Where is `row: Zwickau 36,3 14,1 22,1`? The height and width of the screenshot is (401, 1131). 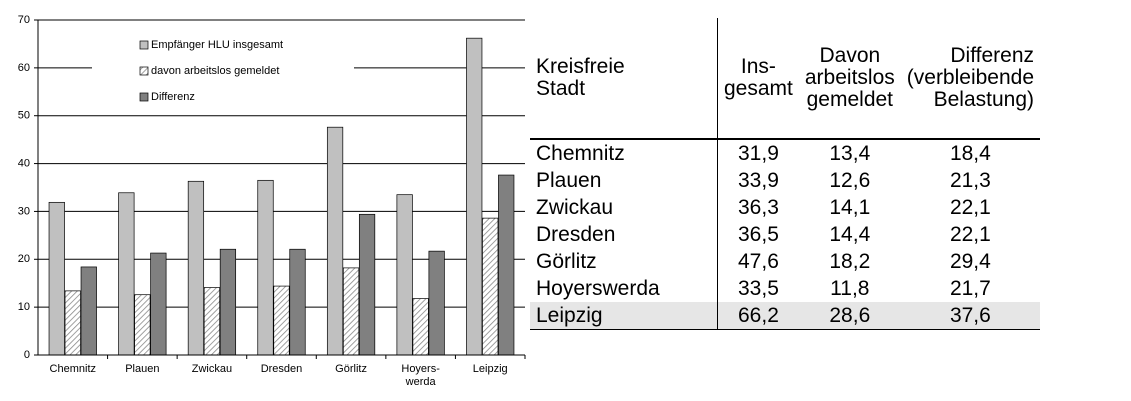
row: Zwickau 36,3 14,1 22,1 is located at coordinates (785, 207).